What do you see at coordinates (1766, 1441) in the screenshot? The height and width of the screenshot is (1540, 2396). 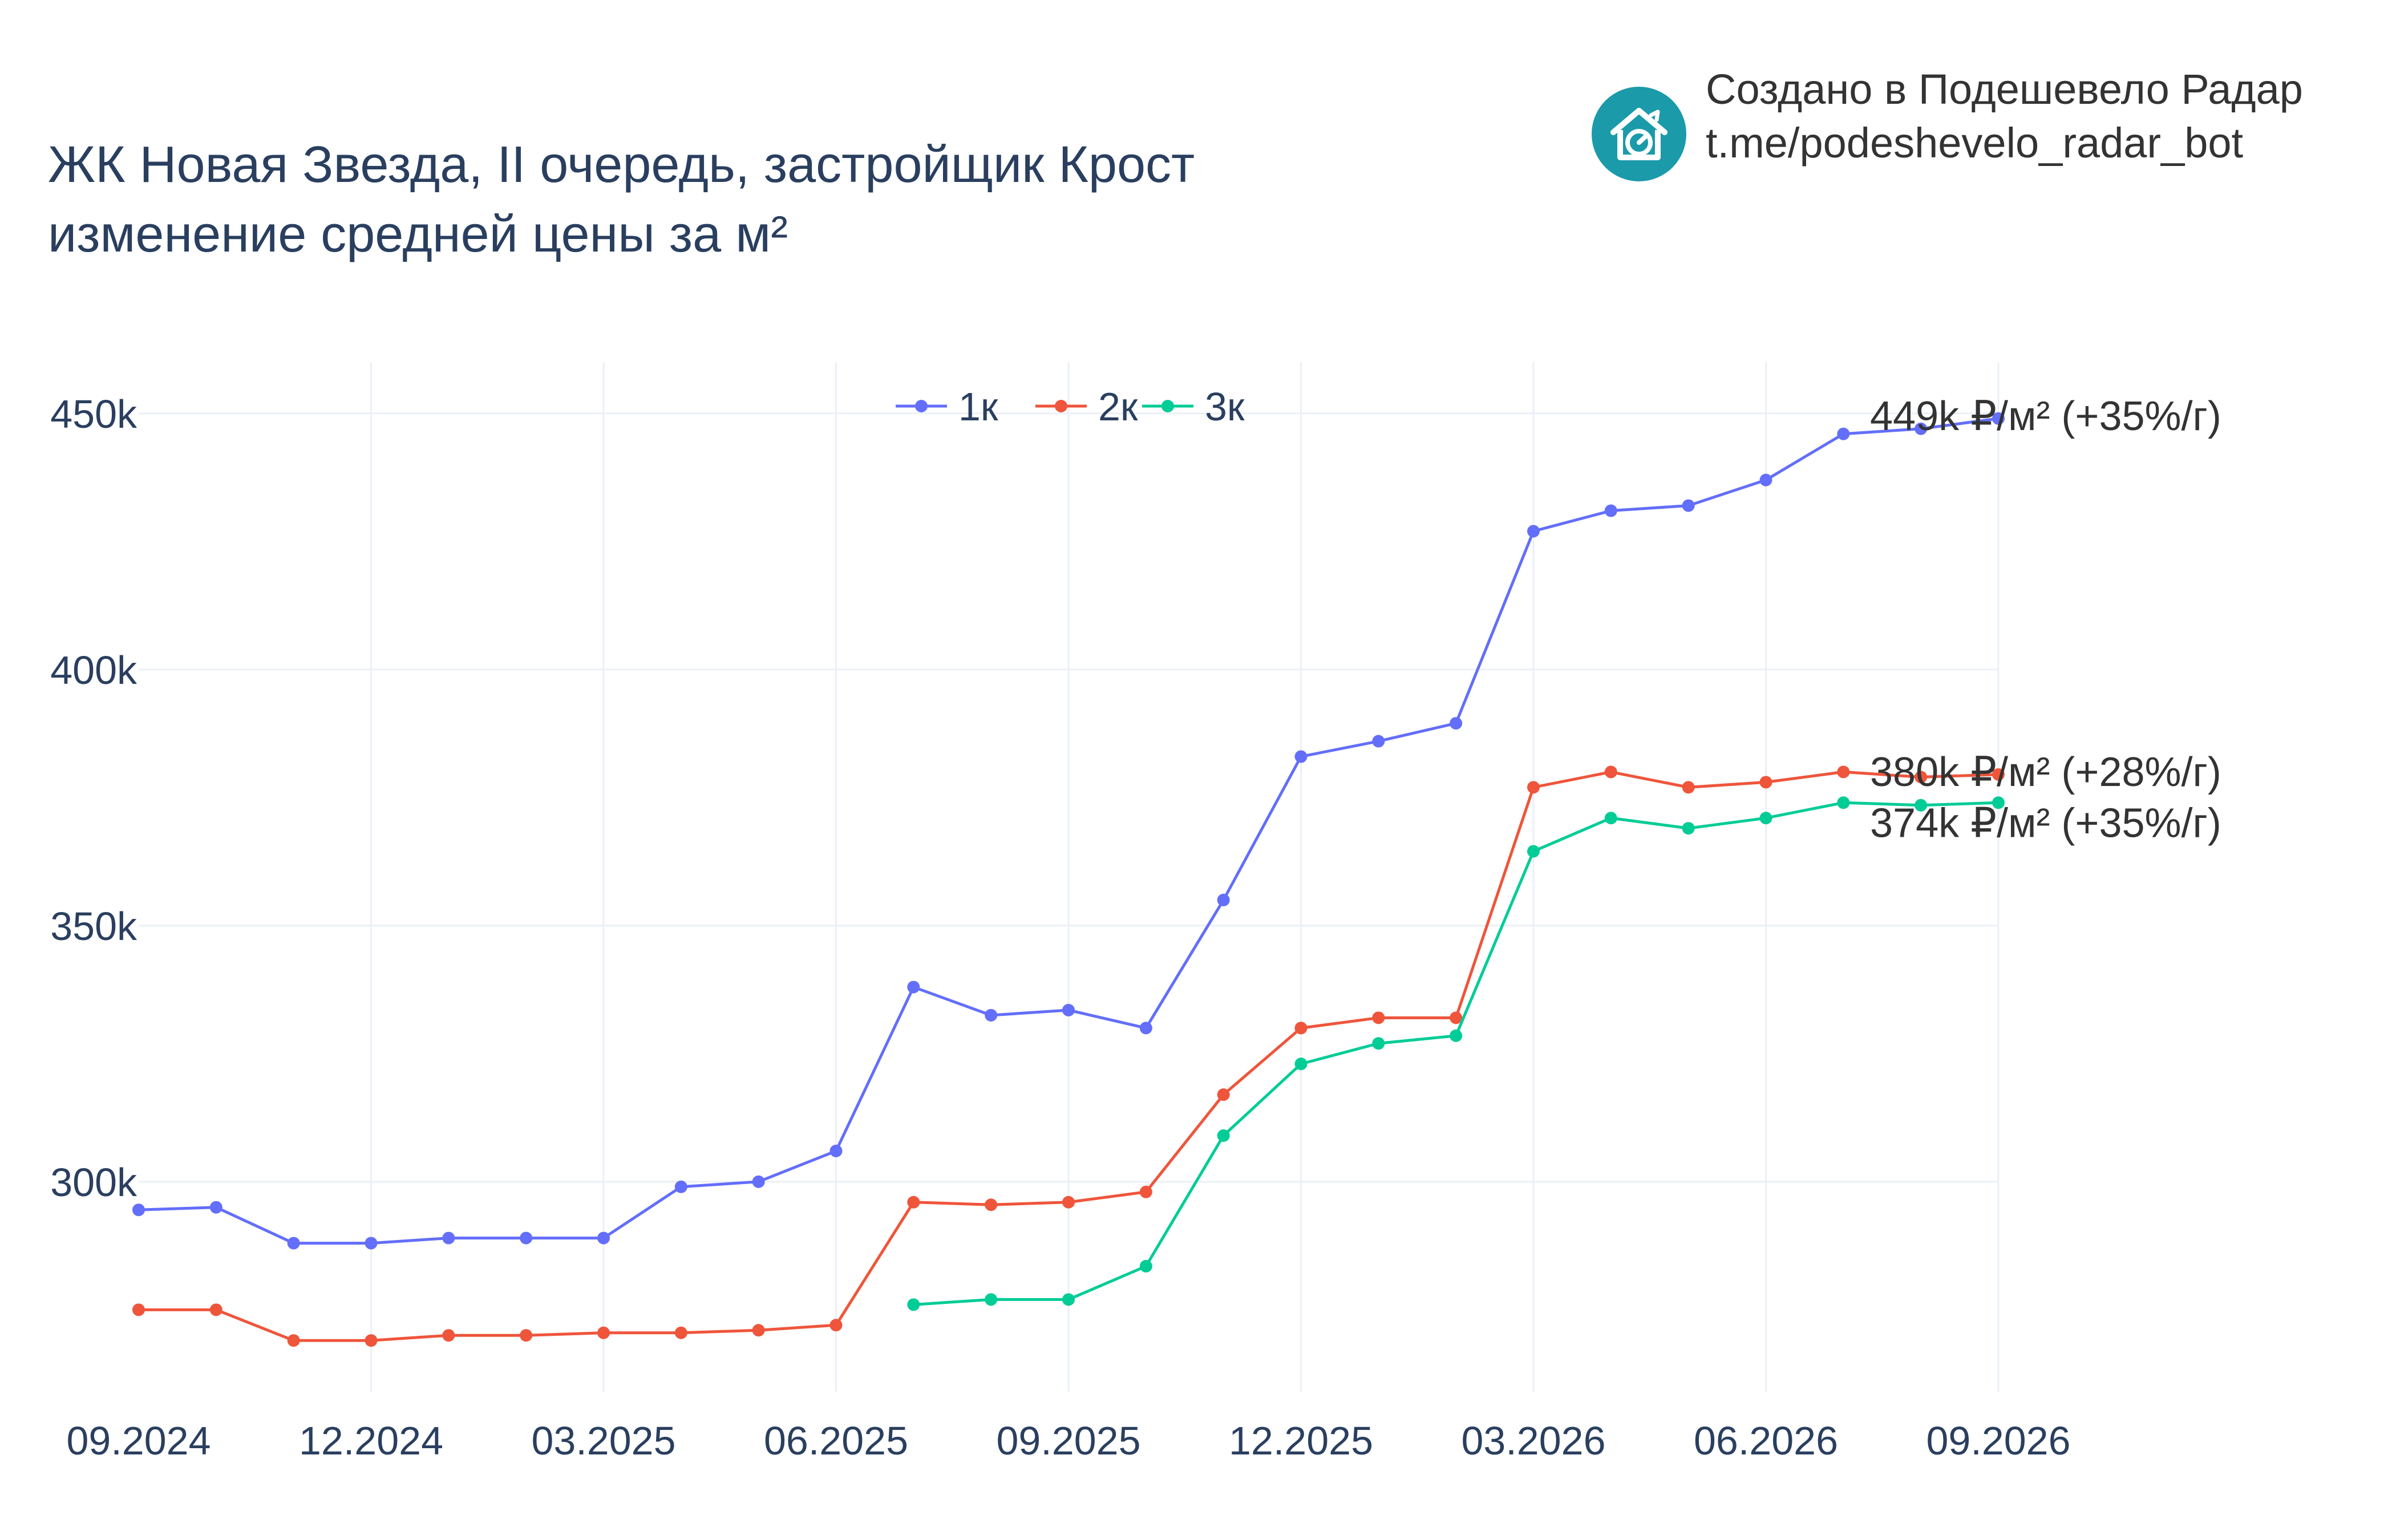 I see `x-tick-label: 06.2026` at bounding box center [1766, 1441].